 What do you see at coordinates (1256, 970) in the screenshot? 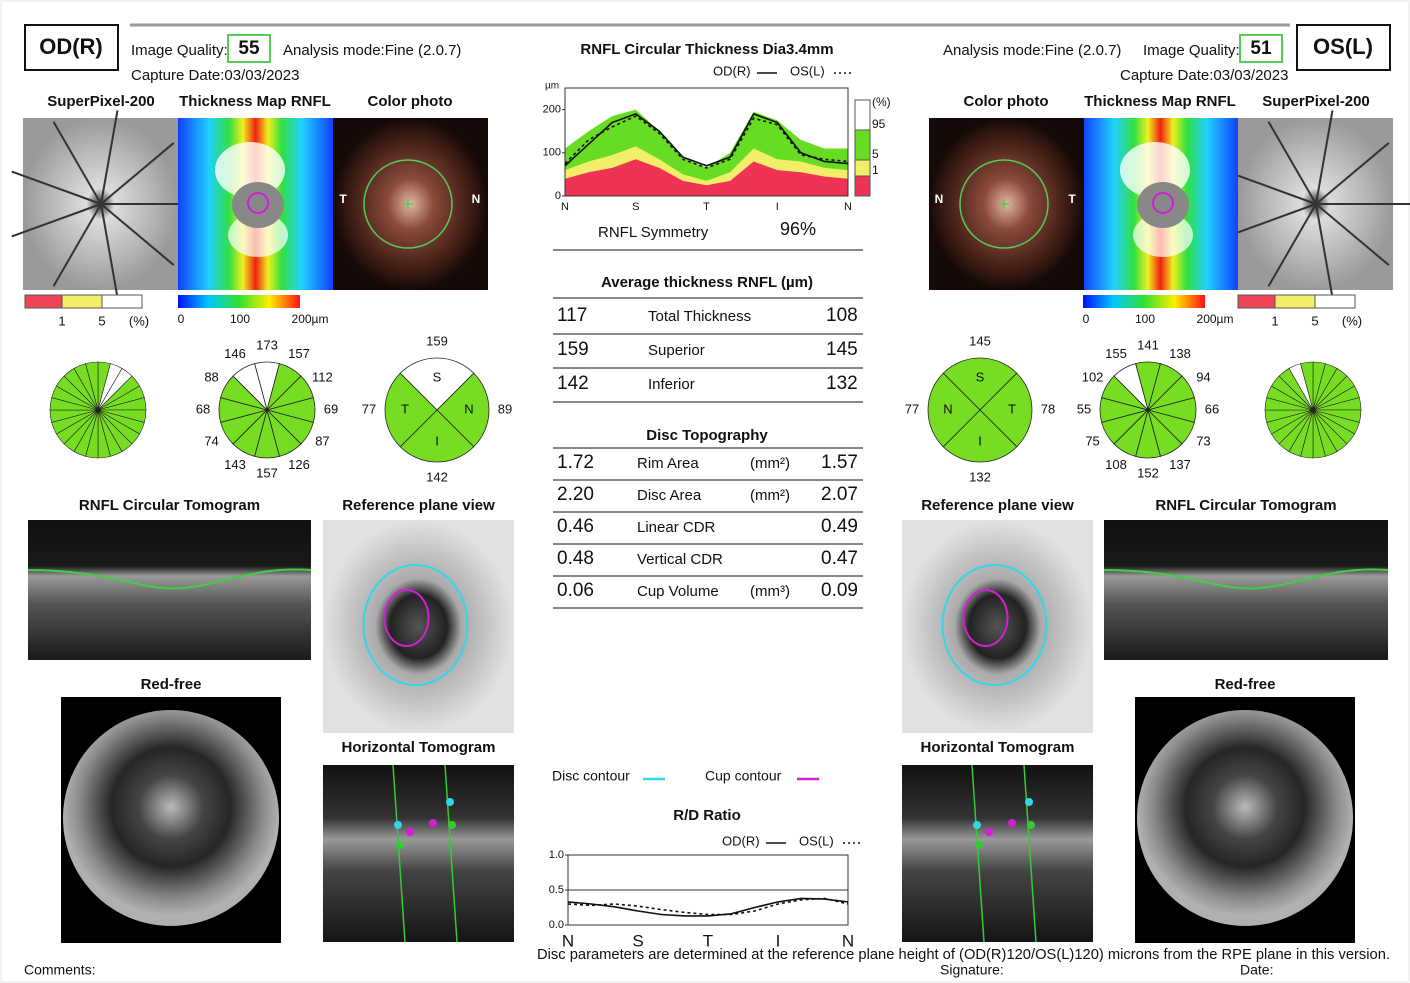
I see `date-label: Date:` at bounding box center [1256, 970].